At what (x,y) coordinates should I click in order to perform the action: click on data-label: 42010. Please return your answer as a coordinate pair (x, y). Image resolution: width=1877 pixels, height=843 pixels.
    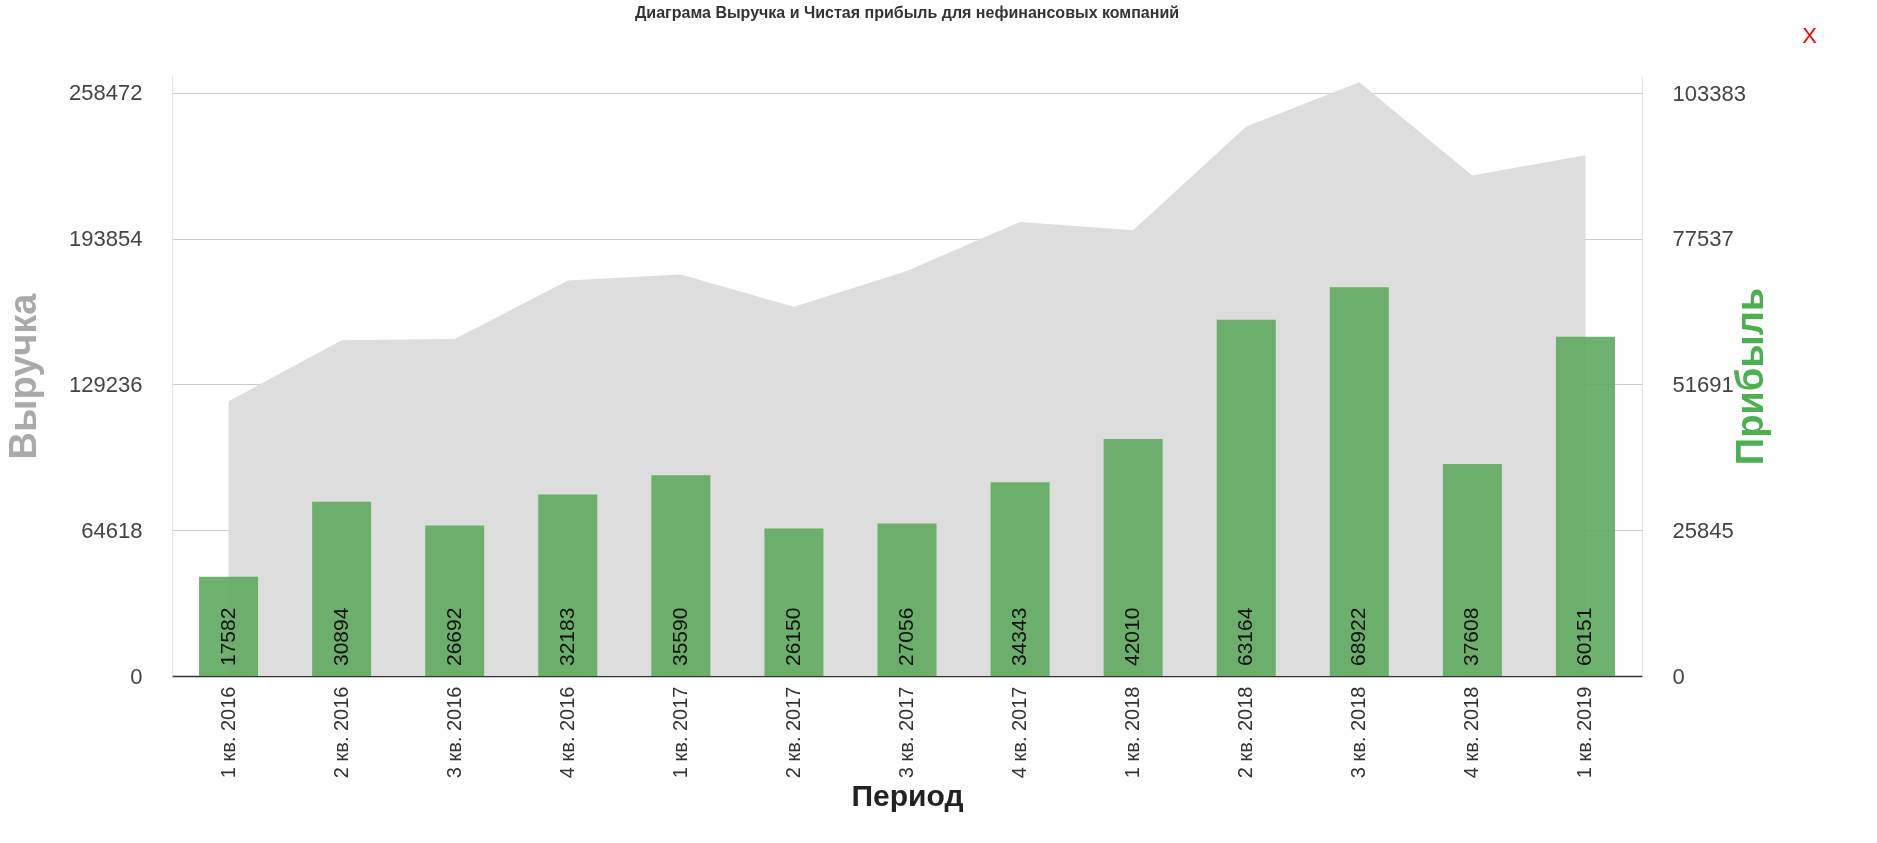
    Looking at the image, I should click on (1132, 636).